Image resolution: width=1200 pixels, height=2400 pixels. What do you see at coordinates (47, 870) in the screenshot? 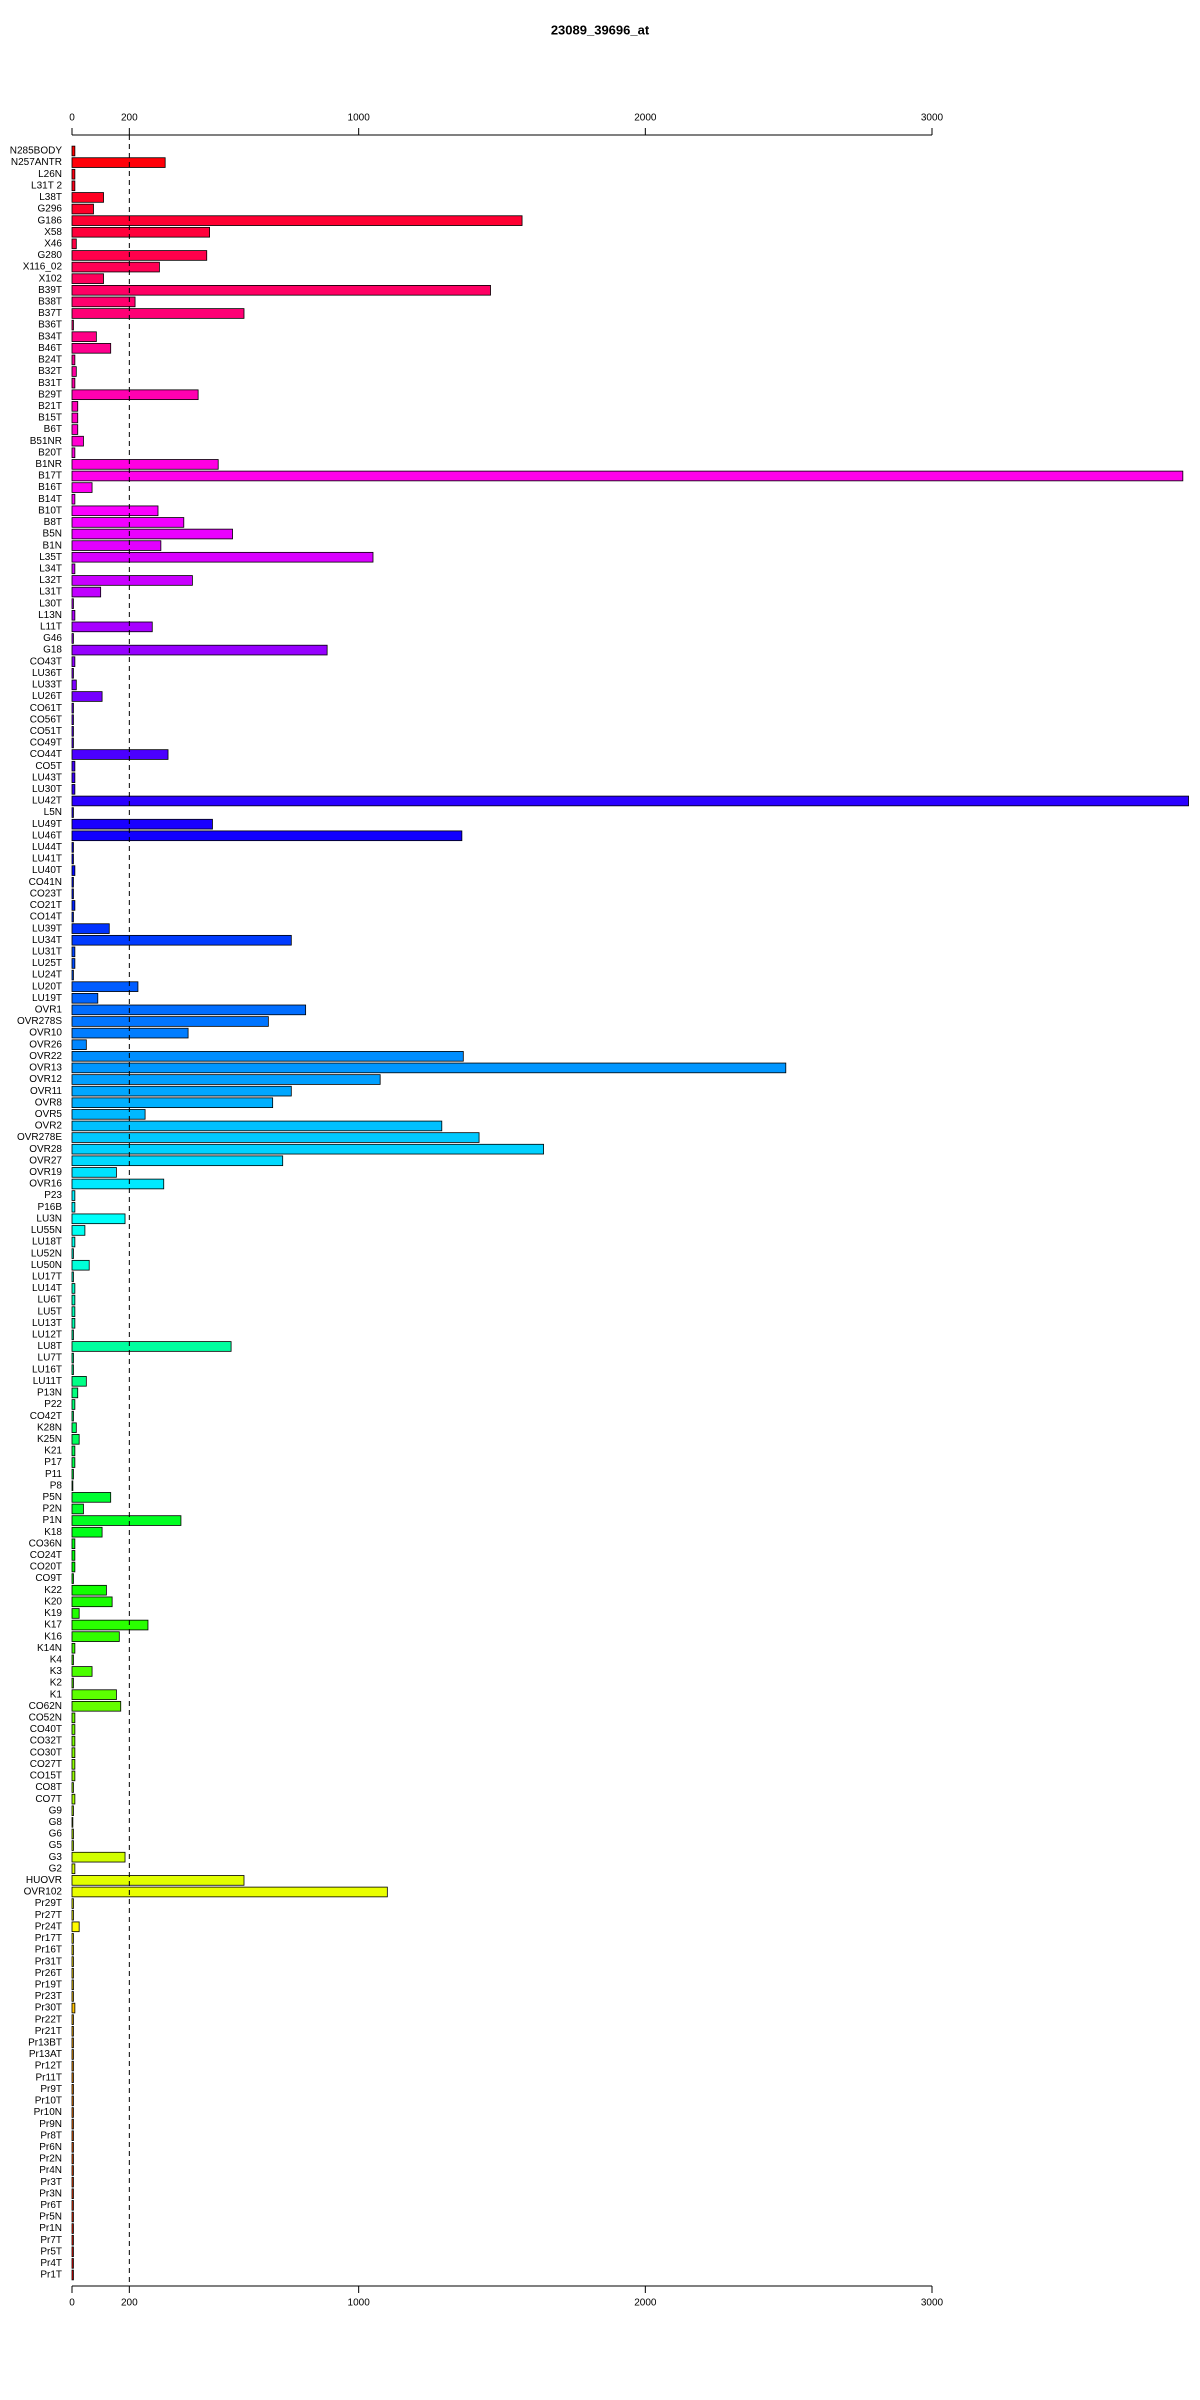
I see `y-tick-label: LU40T` at bounding box center [47, 870].